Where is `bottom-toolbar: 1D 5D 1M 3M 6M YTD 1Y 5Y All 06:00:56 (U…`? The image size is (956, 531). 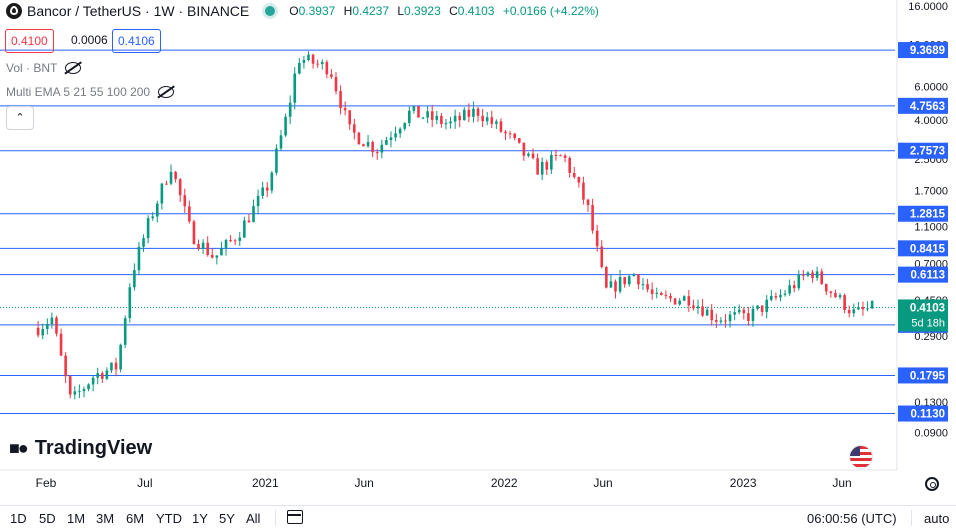
bottom-toolbar: 1D 5D 1M 3M 6M YTD 1Y 5Y All 06:00:56 (U… is located at coordinates (478, 518).